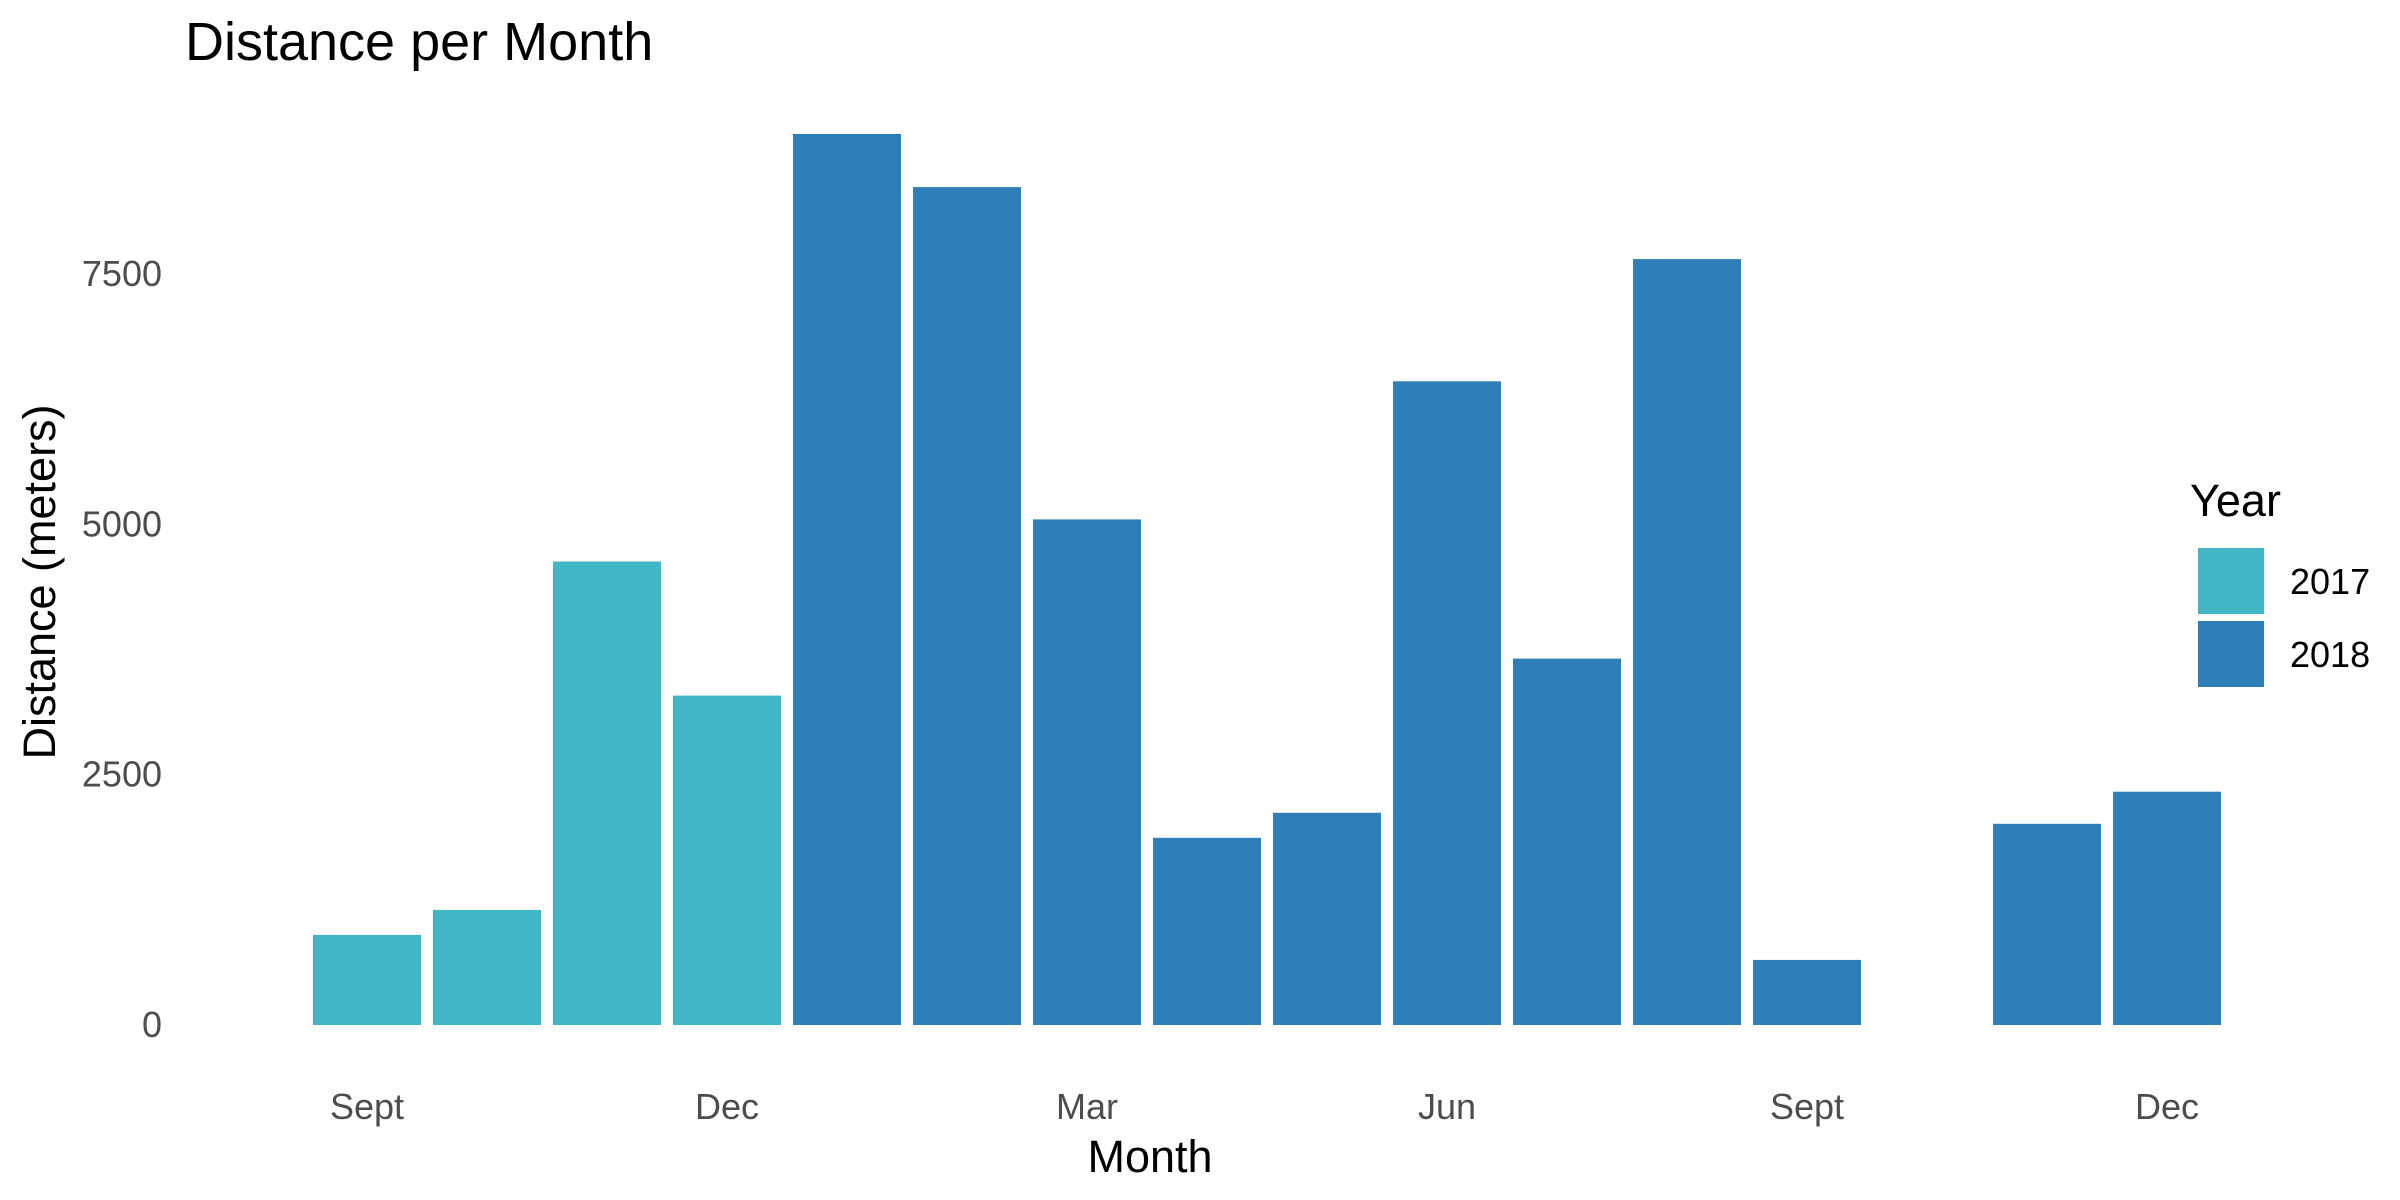 The height and width of the screenshot is (1200, 2400). I want to click on x-tick-label: Mar, so click(1087, 1106).